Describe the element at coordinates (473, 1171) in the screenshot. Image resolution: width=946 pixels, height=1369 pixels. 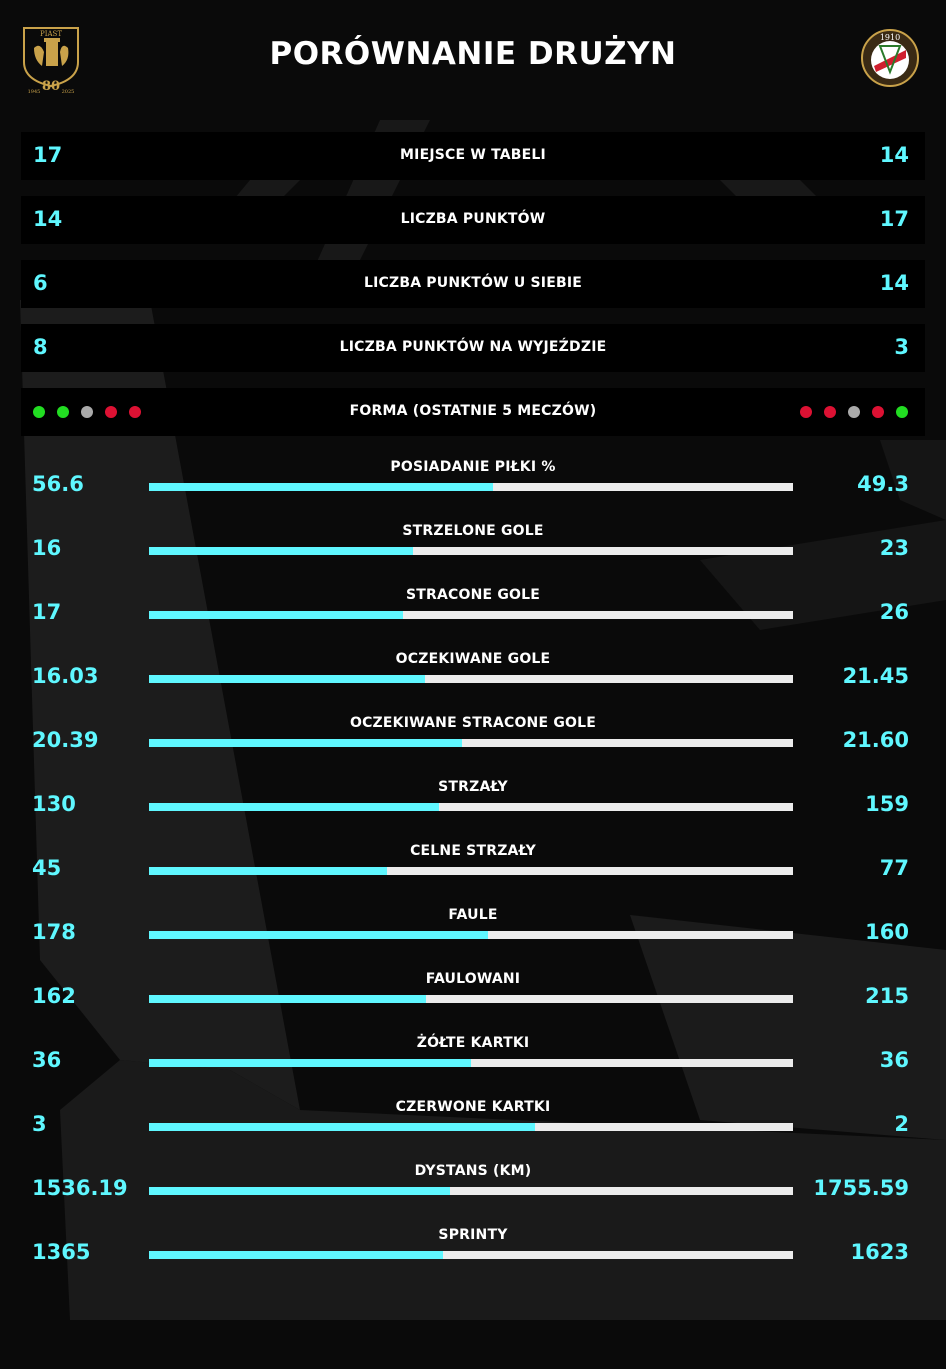
I see `stat-label: DYSTANS (KM)` at that location.